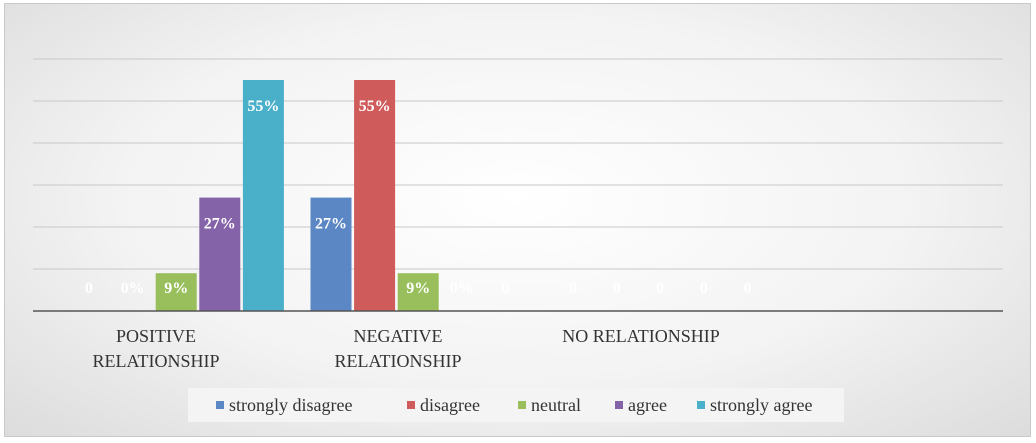 This screenshot has height=443, width=1036. I want to click on bars, so click(297, 195).